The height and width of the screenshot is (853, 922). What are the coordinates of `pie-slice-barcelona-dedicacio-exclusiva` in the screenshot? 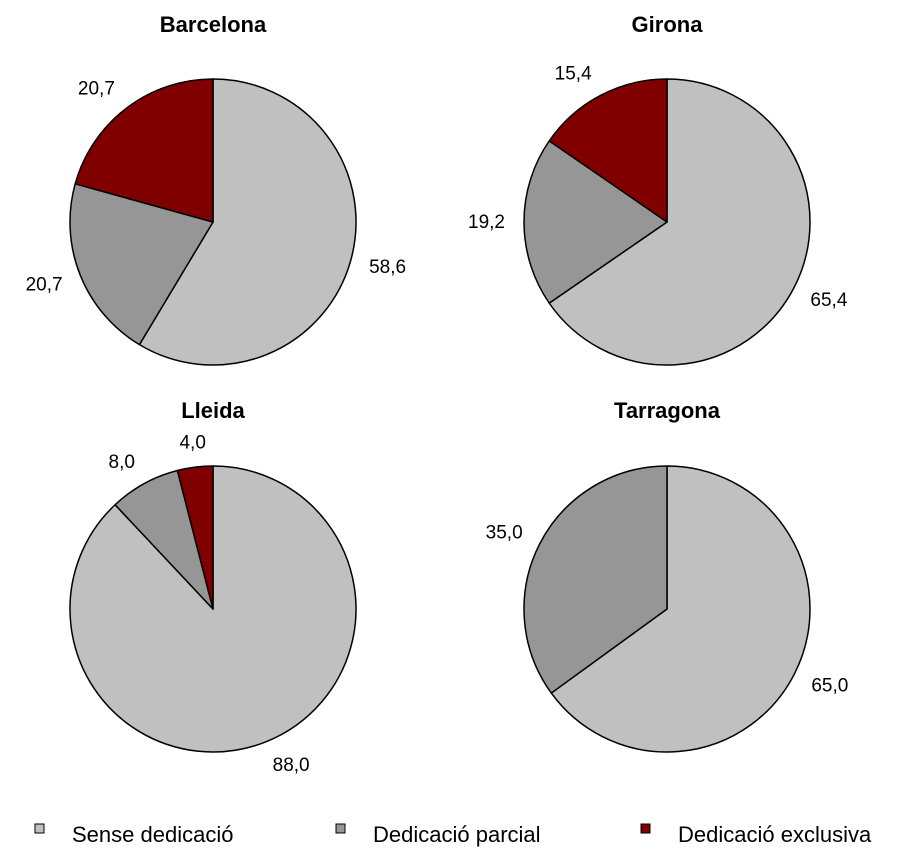 It's located at (144, 150).